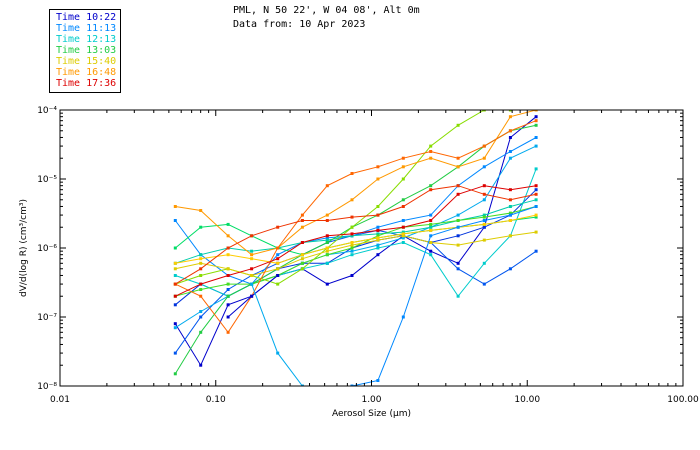 The width and height of the screenshot is (700, 450). I want to click on legend-item: Time 11:13, so click(86, 28).